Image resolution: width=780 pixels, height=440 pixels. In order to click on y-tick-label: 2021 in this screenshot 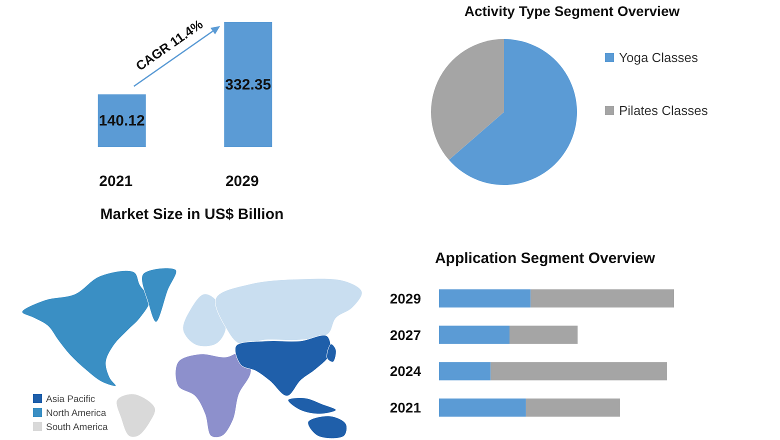, I will do `click(406, 408)`.